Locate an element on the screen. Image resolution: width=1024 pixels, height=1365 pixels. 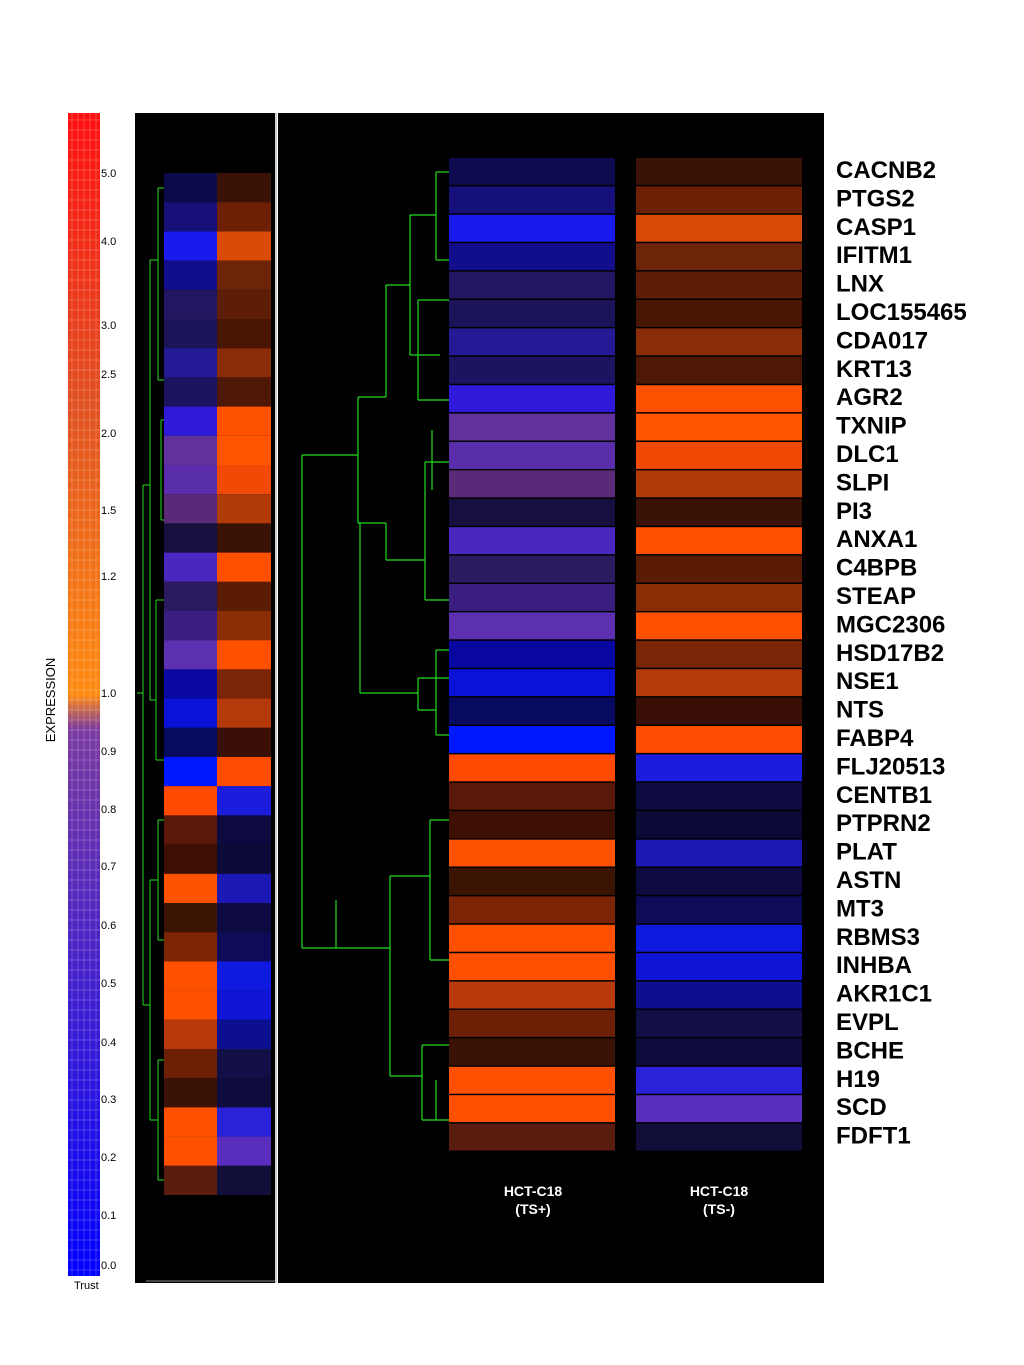
scale-tick-label: 3.0 is located at coordinates (108, 326).